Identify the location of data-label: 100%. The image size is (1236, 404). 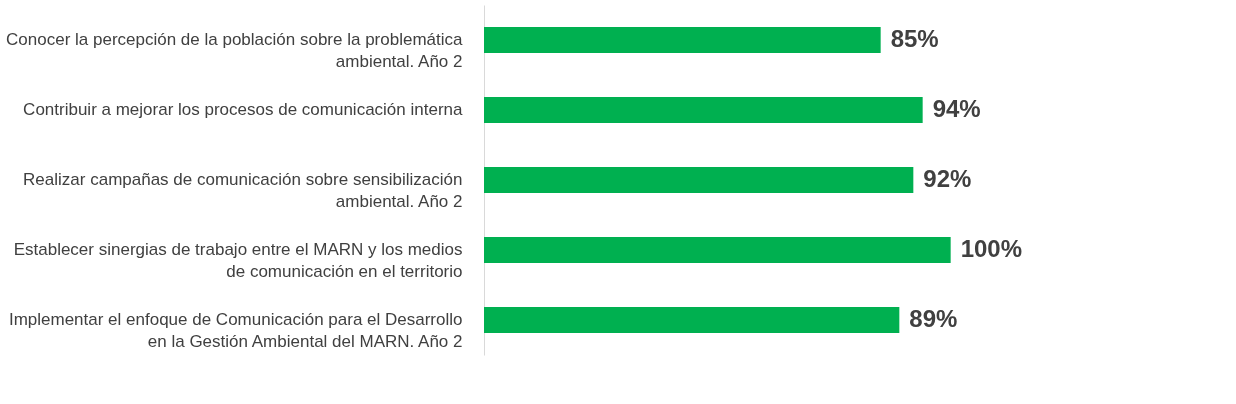
(991, 248).